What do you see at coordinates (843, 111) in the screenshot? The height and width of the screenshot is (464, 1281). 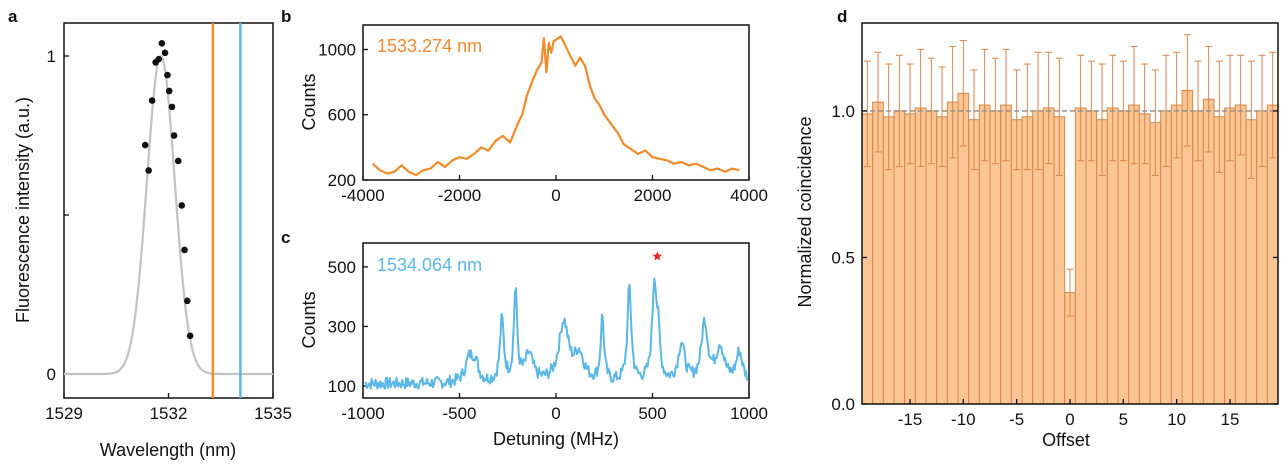 I see `y-tick-label: 1.0` at bounding box center [843, 111].